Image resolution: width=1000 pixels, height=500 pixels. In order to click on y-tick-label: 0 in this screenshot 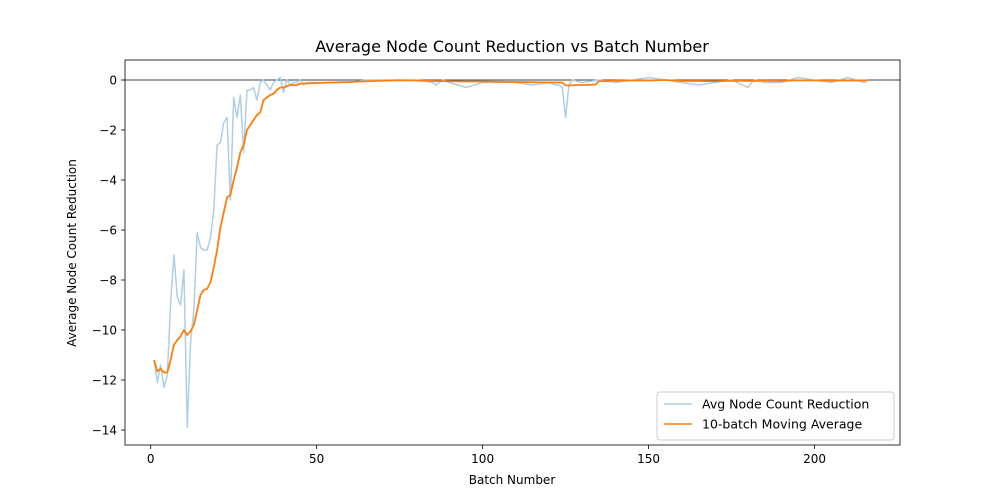, I will do `click(113, 81)`.